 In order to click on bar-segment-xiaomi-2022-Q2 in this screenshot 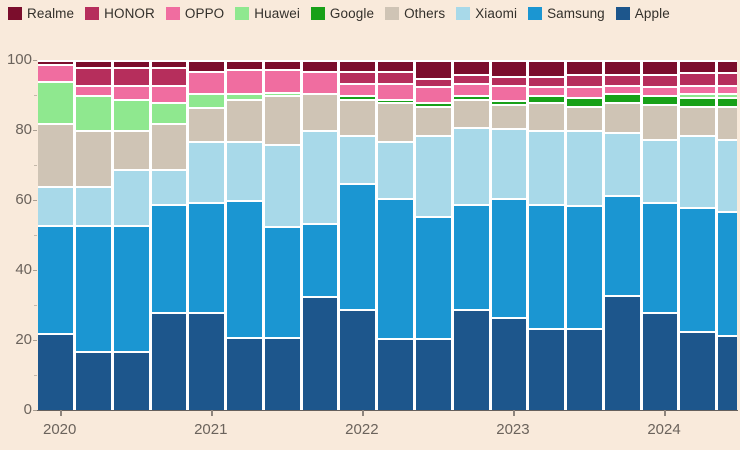, I will do `click(396, 170)`.